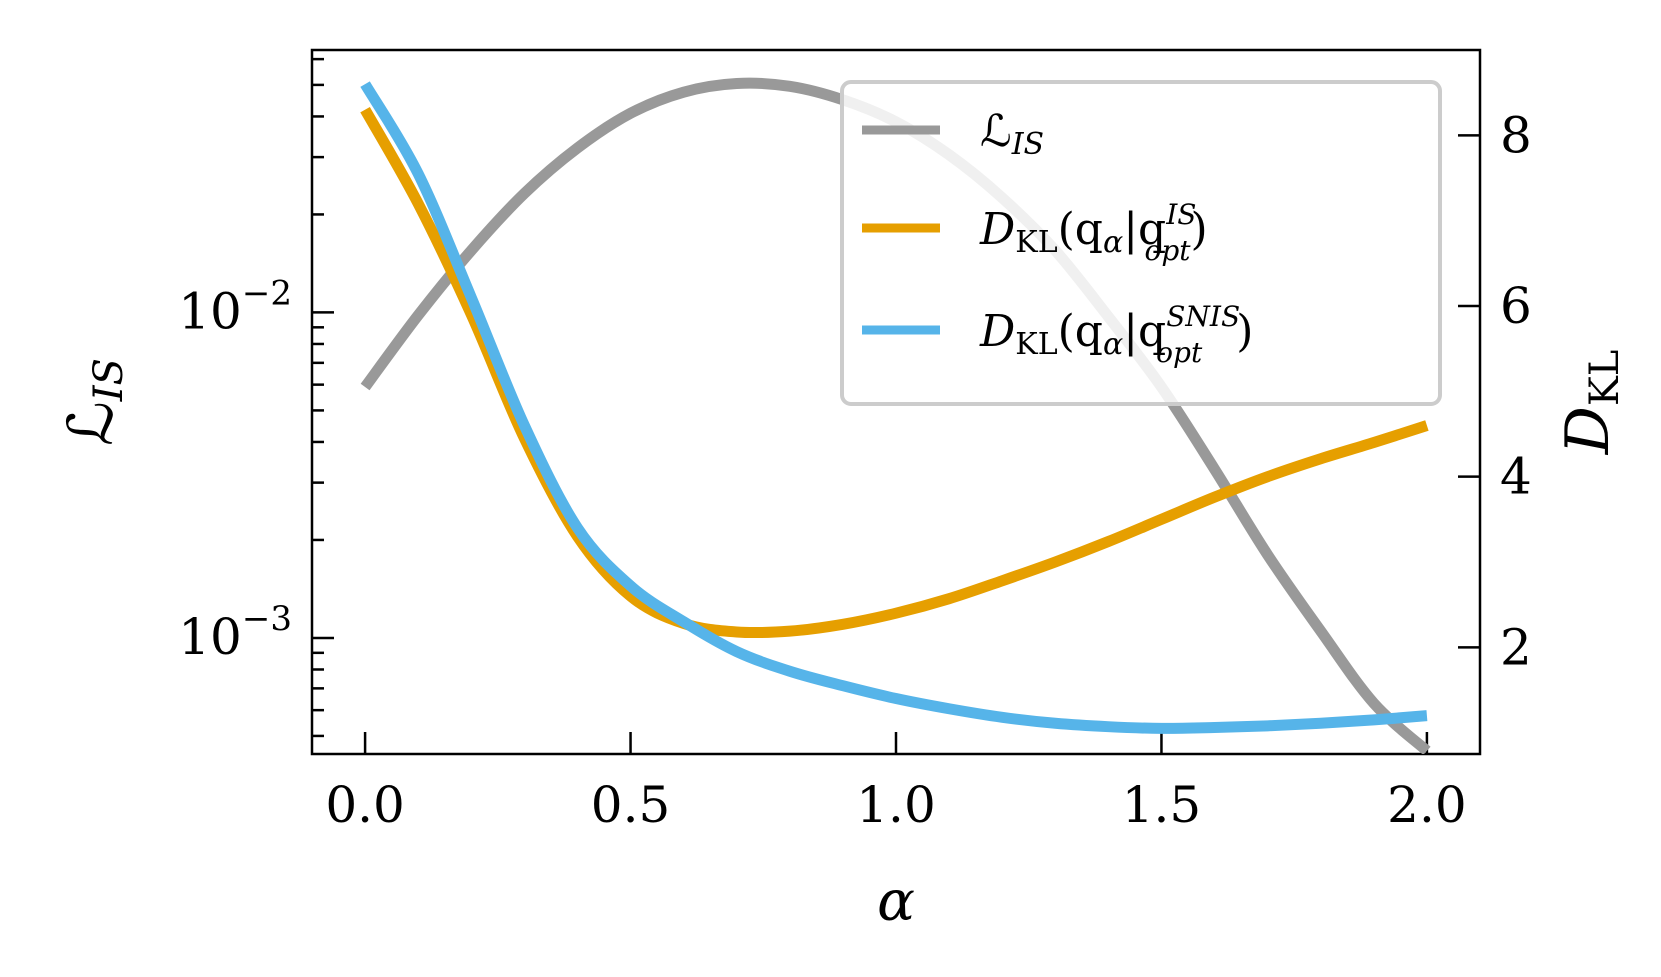 This screenshot has width=1661, height=977. Describe the element at coordinates (235, 632) in the screenshot. I see `left-tick-label: 10⁻³` at that location.